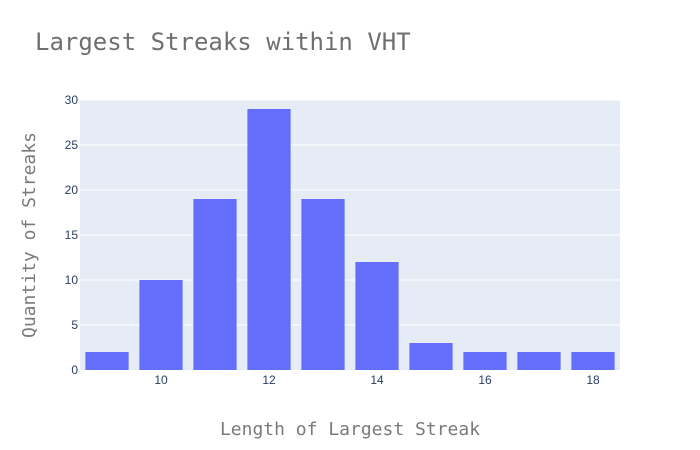 Image resolution: width=700 pixels, height=450 pixels. I want to click on x-tick-label: 16, so click(485, 380).